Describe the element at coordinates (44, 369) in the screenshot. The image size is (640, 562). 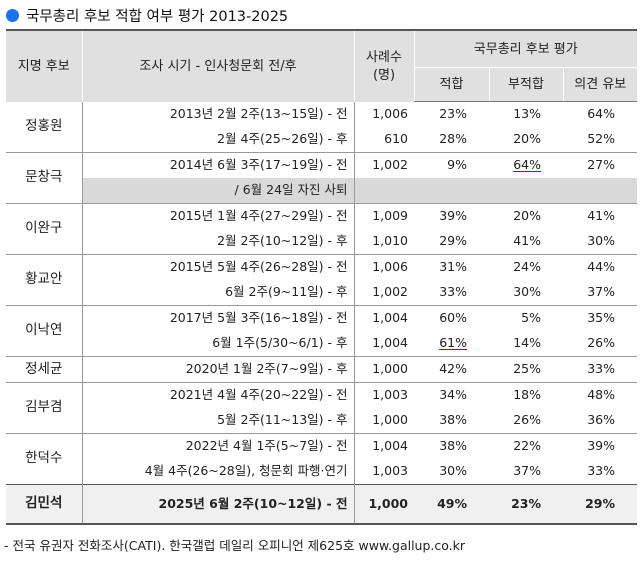
I see `candidate-name: 정세균` at that location.